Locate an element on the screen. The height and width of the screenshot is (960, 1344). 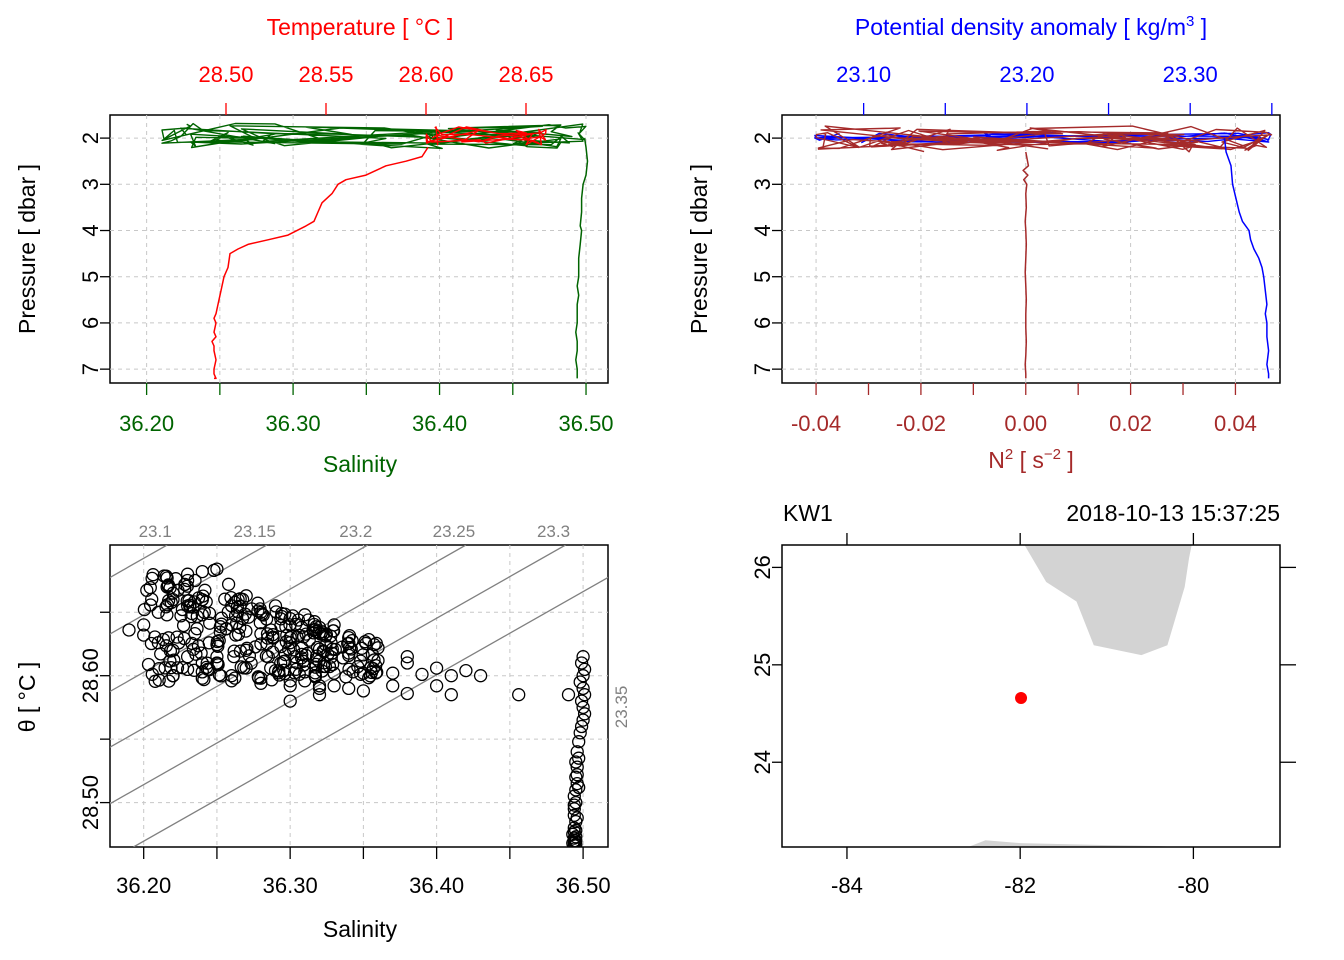
theta-tick-label: 28.50 is located at coordinates (90, 802).